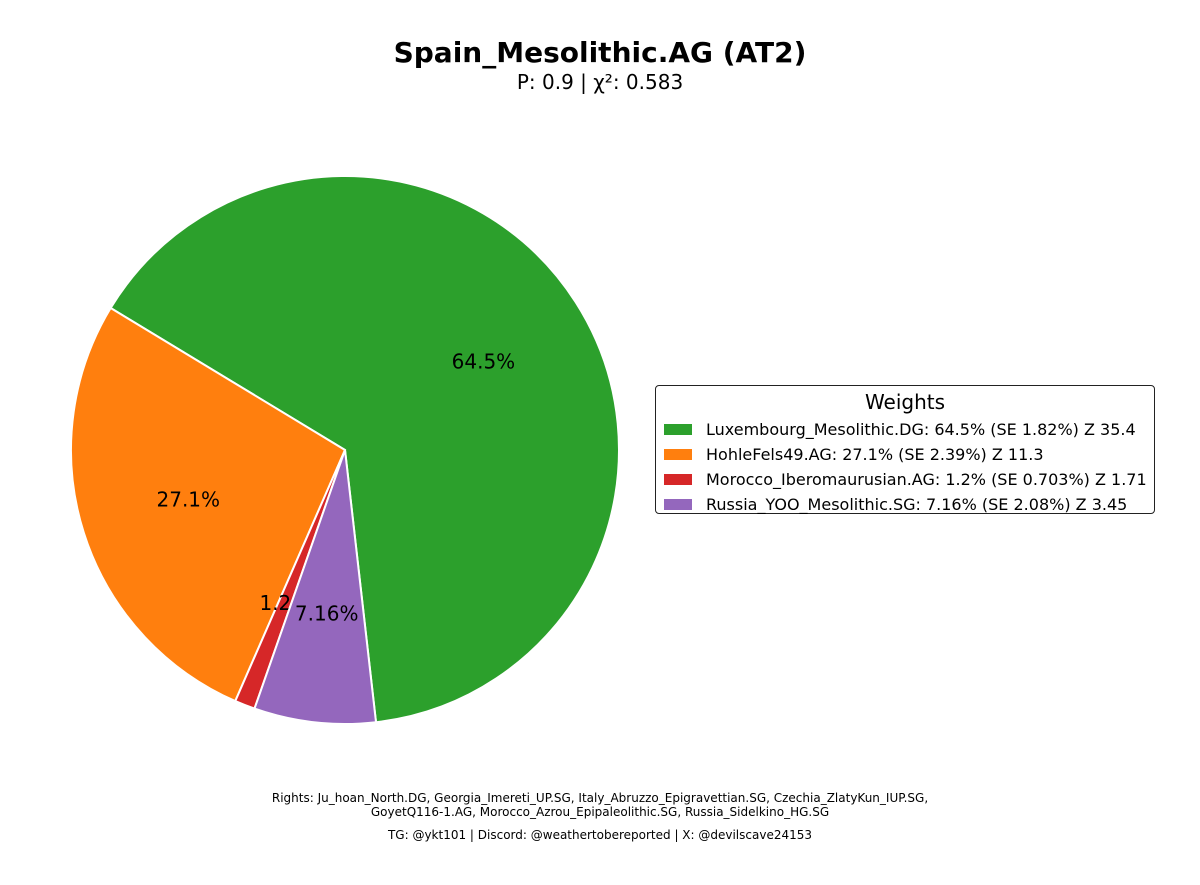  I want to click on legend-item: HohleFels49.AG: 27.1% (SE 2.39%) Z 11.3, so click(909, 454).